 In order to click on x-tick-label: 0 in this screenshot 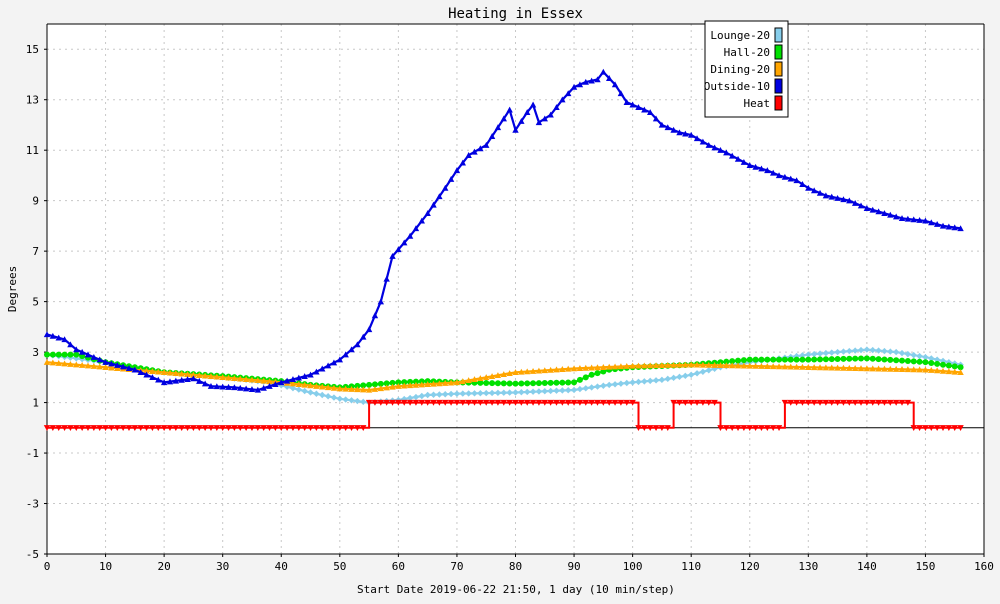, I will do `click(47, 566)`.